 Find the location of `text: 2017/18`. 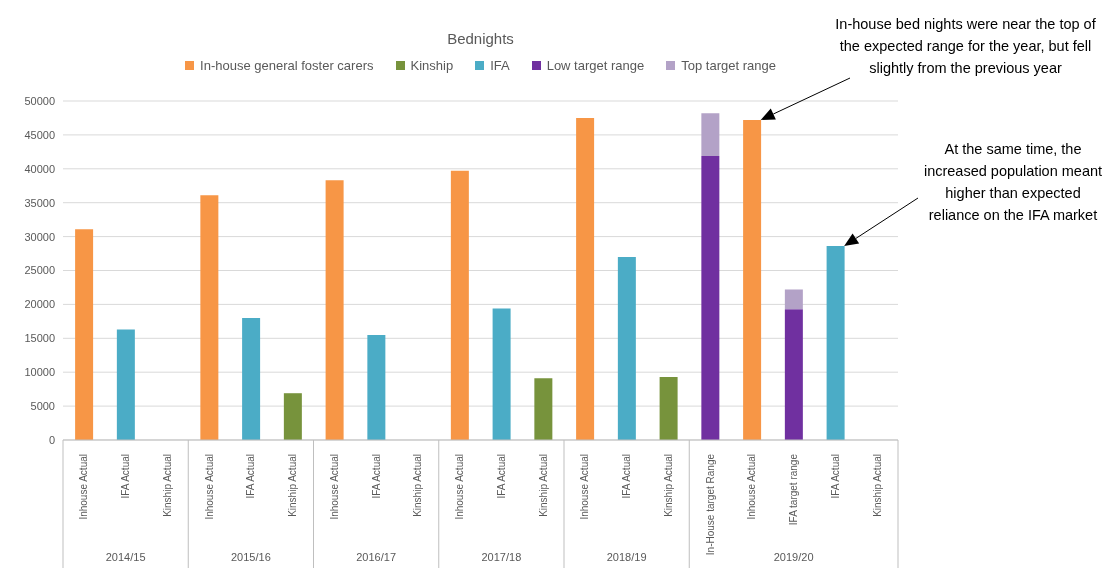

text: 2017/18 is located at coordinates (501, 557).